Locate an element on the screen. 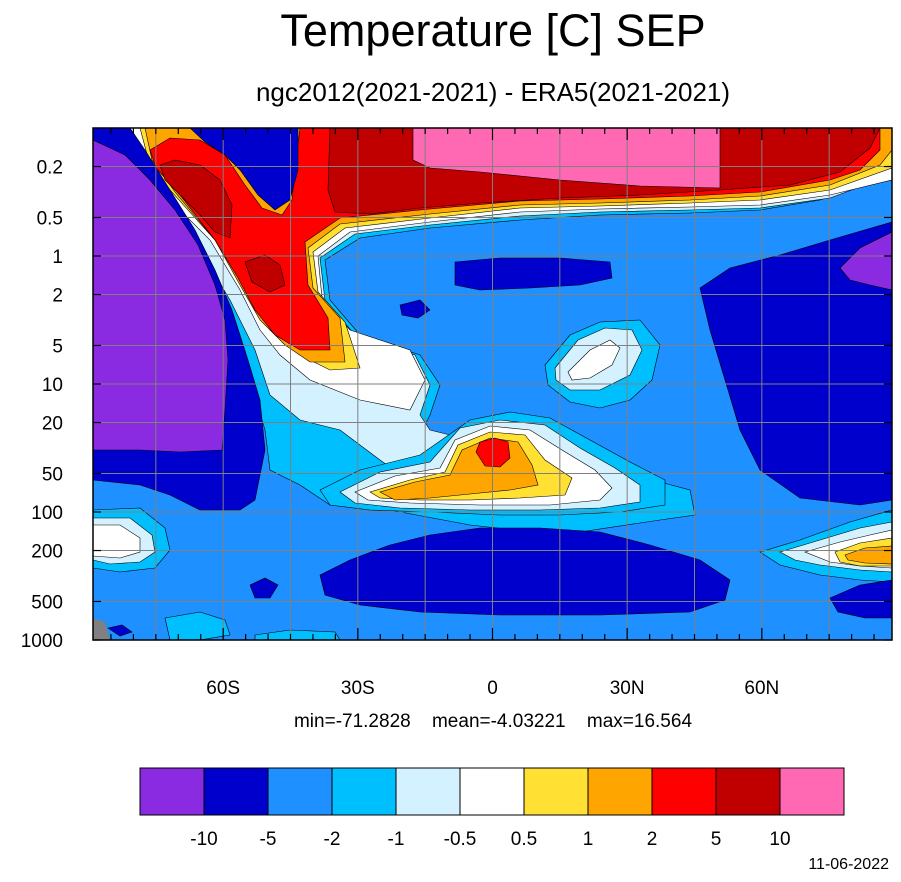  colorbar-label: -0.5 is located at coordinates (460, 839).